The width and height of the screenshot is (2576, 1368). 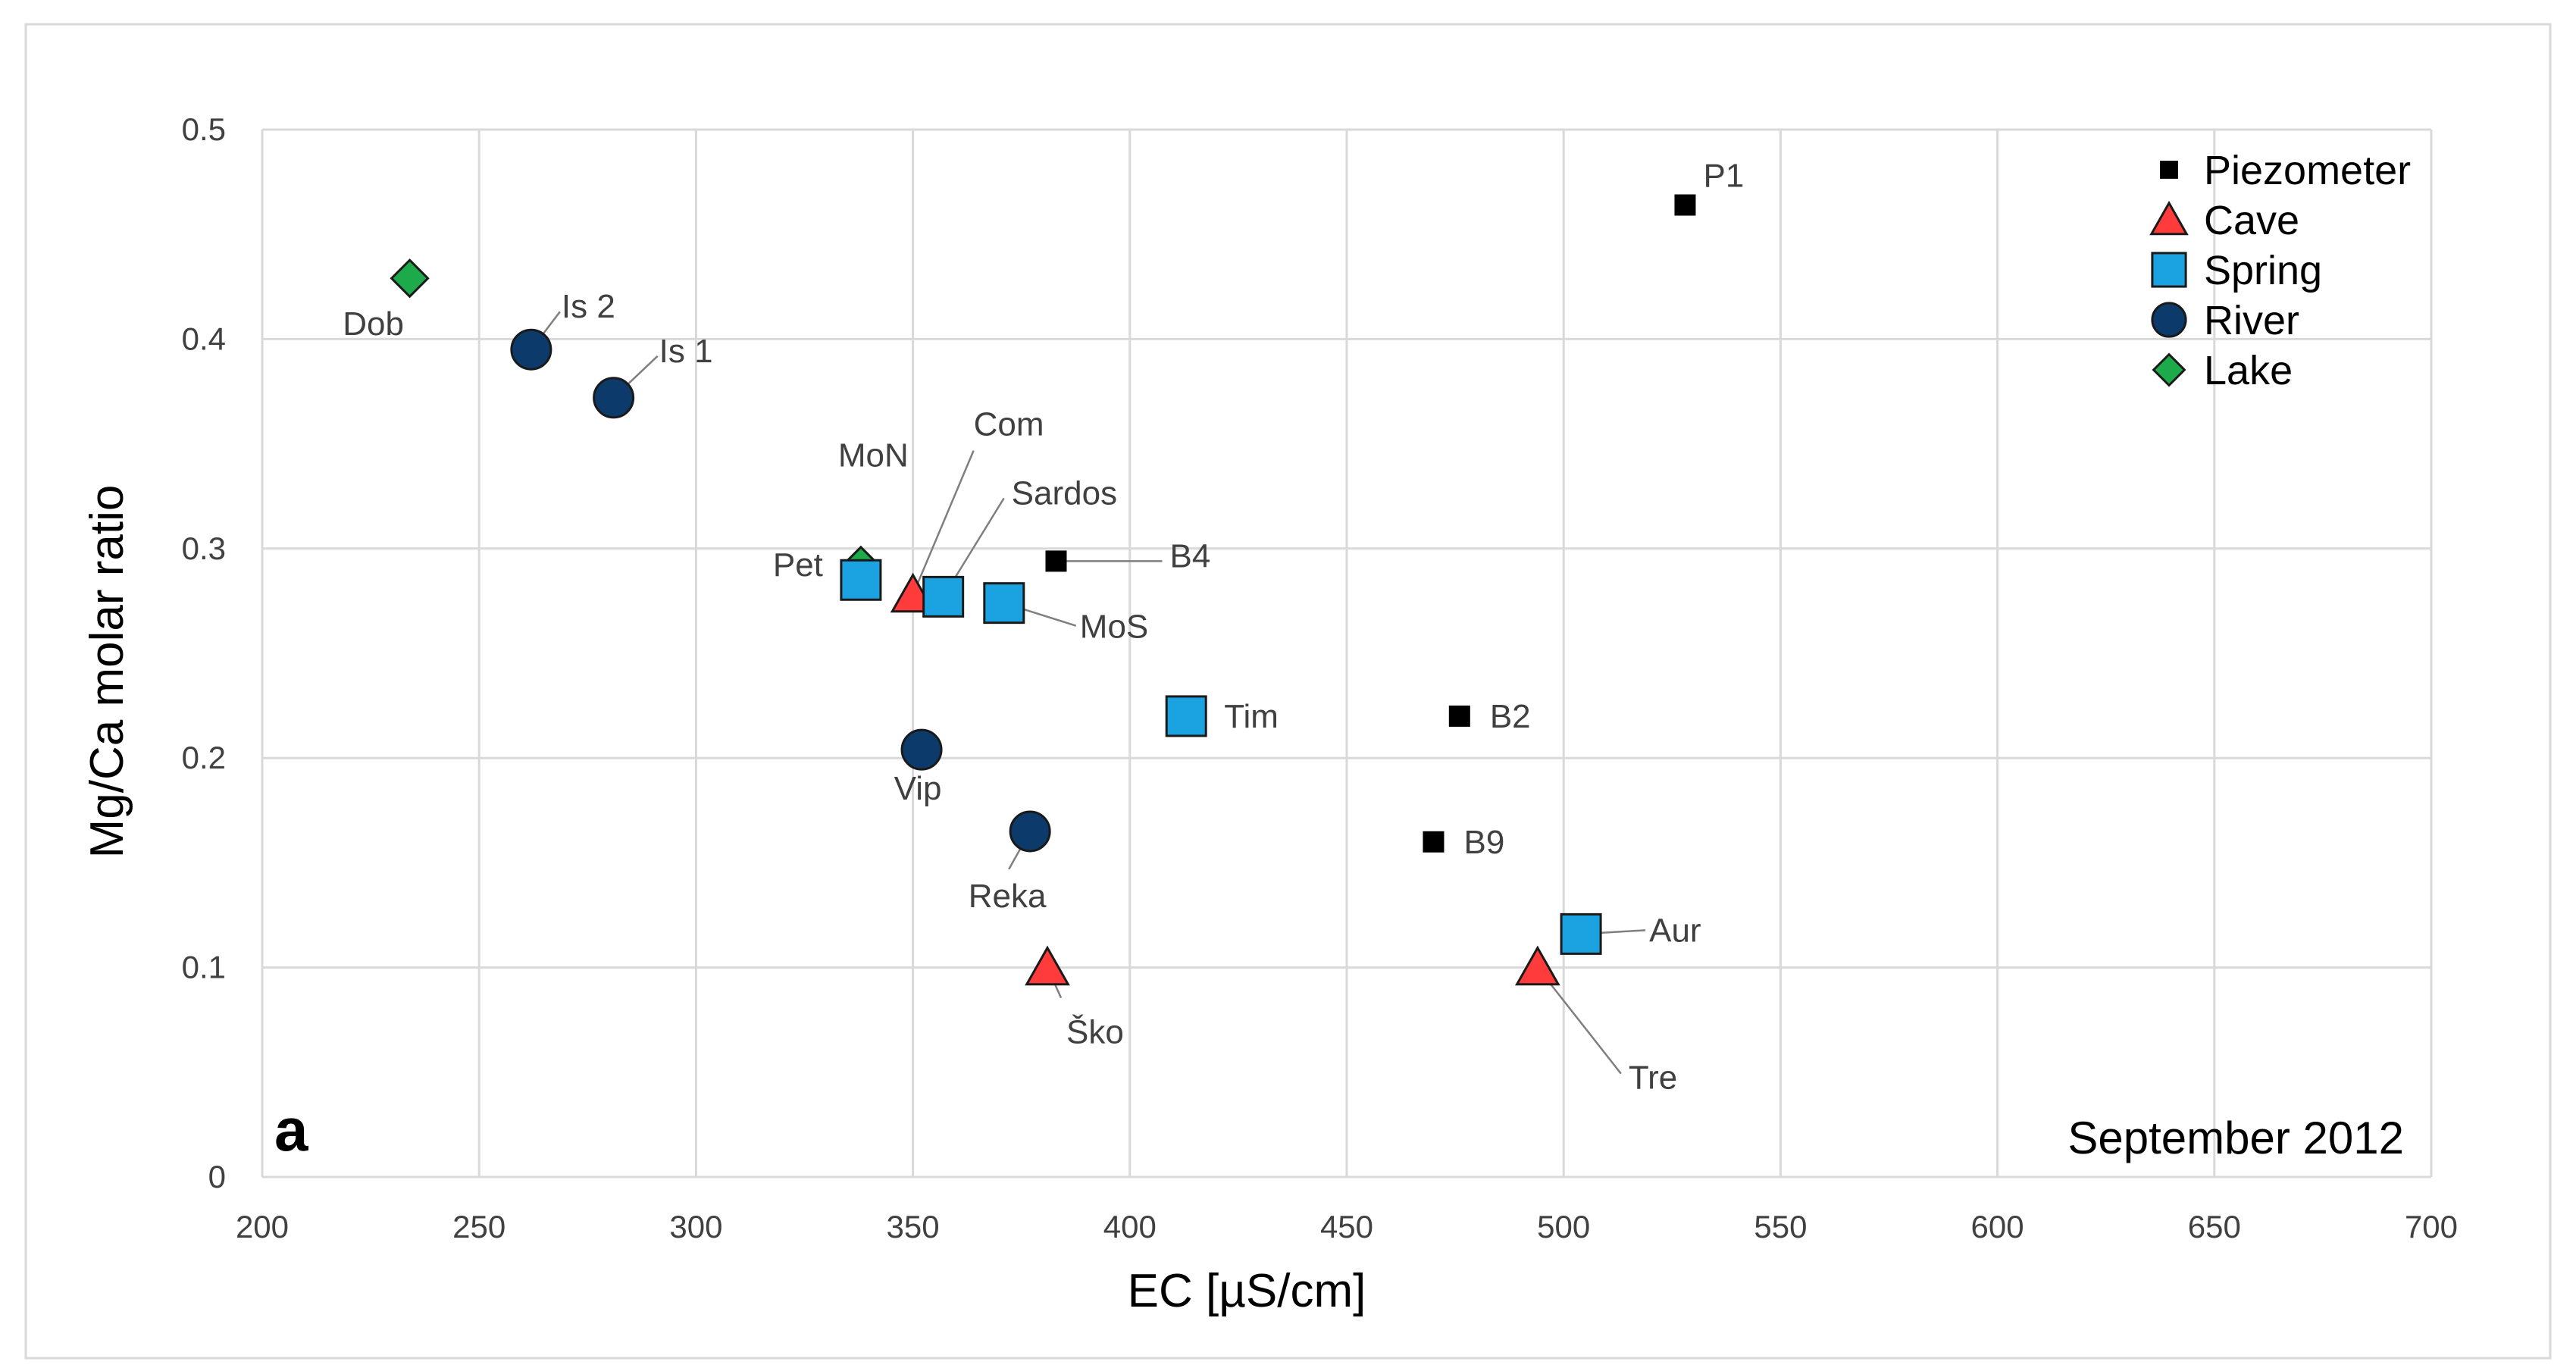 What do you see at coordinates (695, 1226) in the screenshot?
I see `x-tick-label: 300` at bounding box center [695, 1226].